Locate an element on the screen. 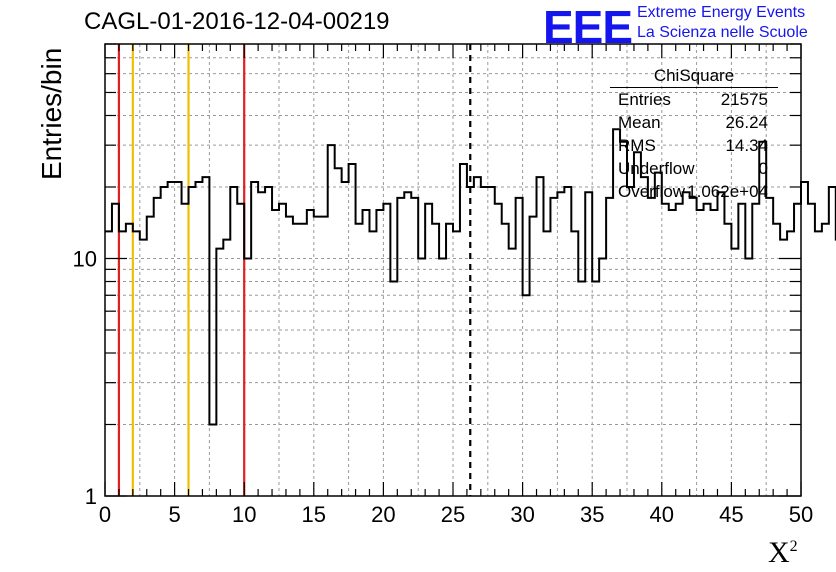 Image resolution: width=836 pixels, height=572 pixels. x-tick-label: 20 is located at coordinates (383, 514).